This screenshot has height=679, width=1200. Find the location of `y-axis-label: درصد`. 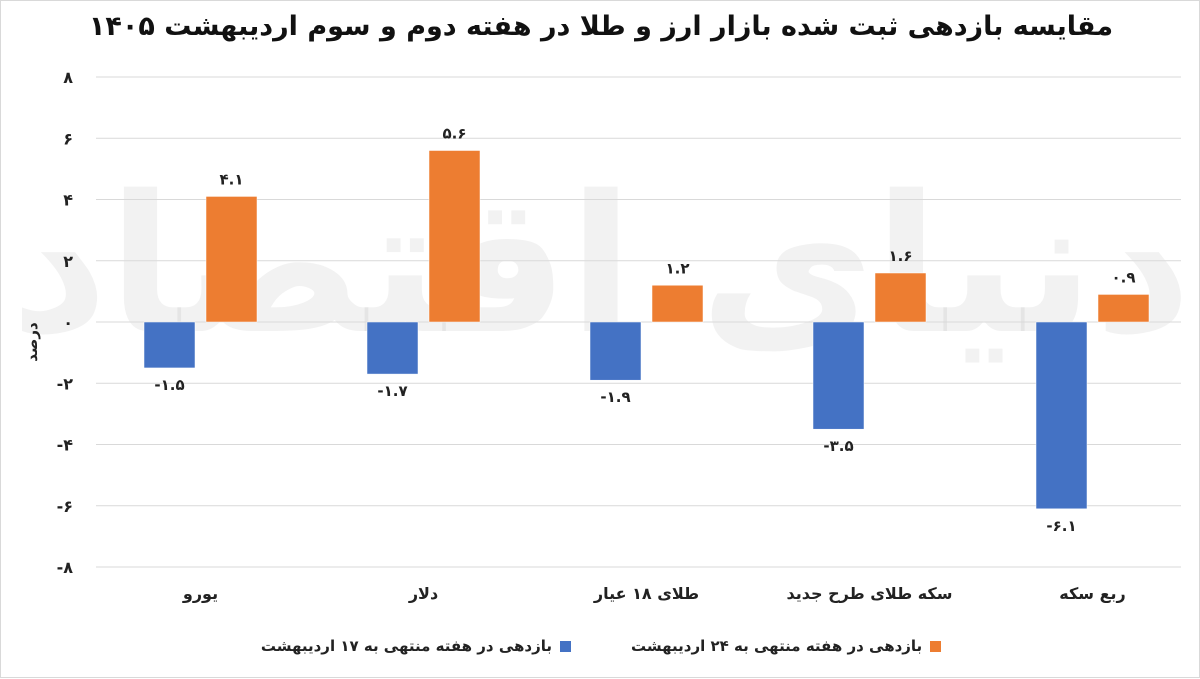

y-axis-label: درصد is located at coordinates (32, 342).